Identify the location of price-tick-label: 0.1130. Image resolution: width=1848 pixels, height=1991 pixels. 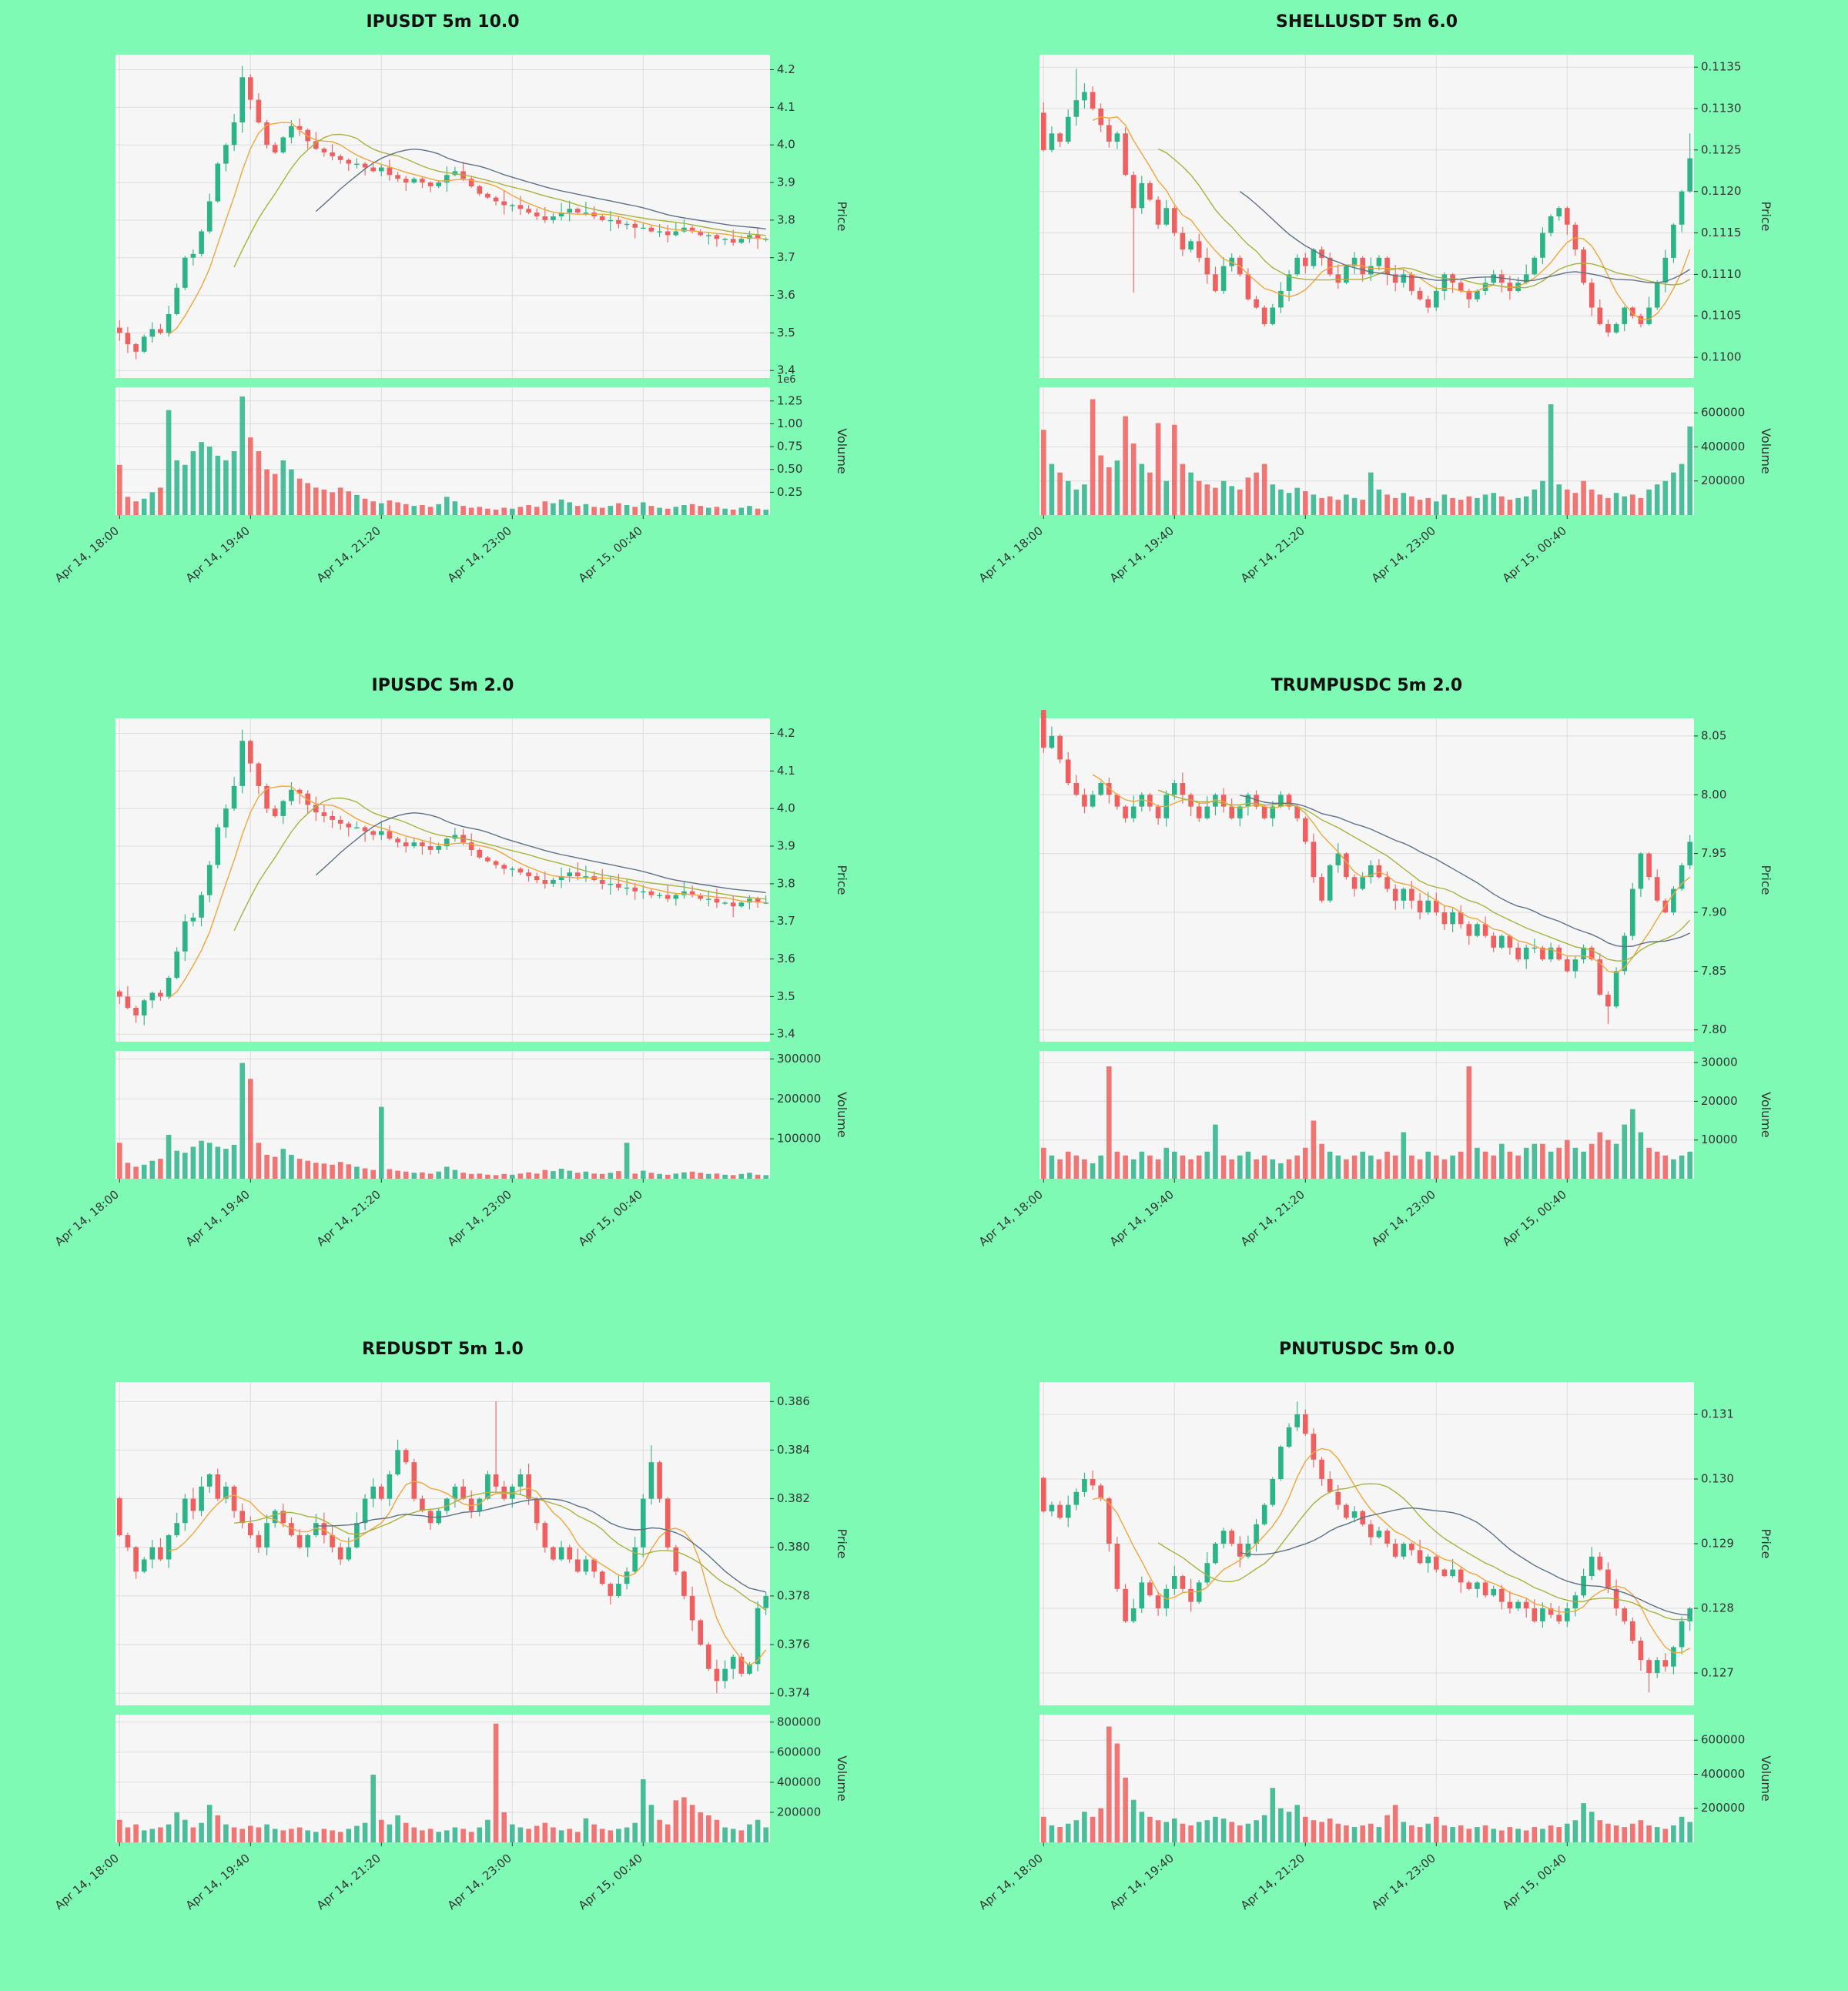
(1721, 108).